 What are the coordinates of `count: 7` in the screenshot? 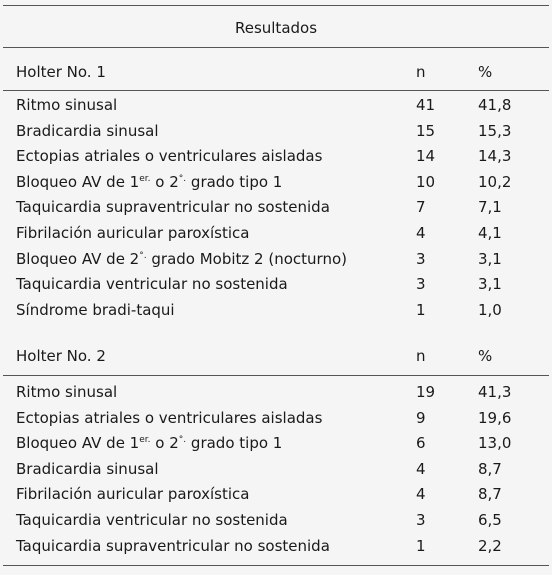 It's located at (421, 207).